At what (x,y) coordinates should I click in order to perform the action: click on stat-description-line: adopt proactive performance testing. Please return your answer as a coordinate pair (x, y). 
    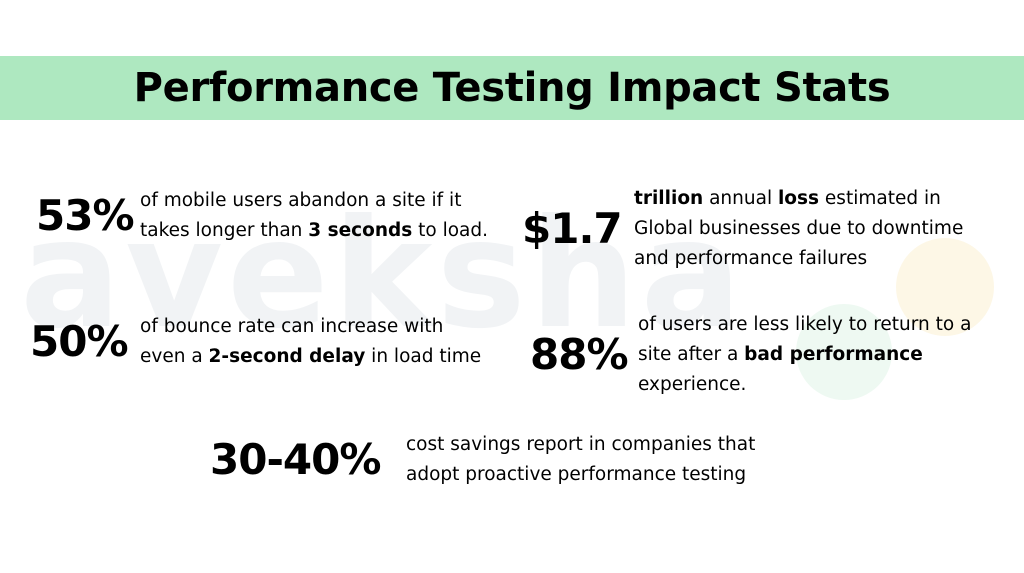
    Looking at the image, I should click on (580, 475).